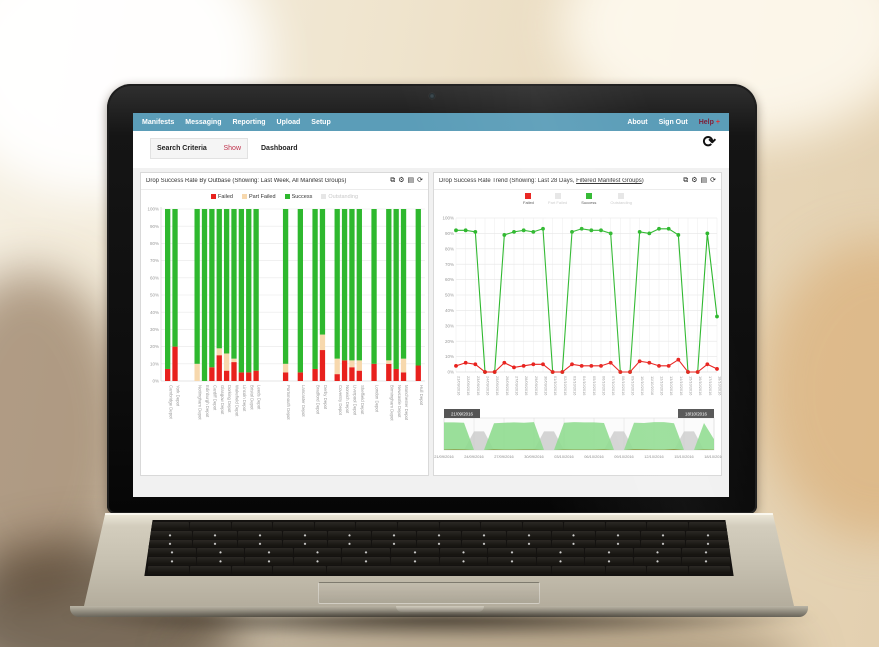 This screenshot has height=647, width=879. I want to click on svg-text: 14/10/2016, so click(681, 385).